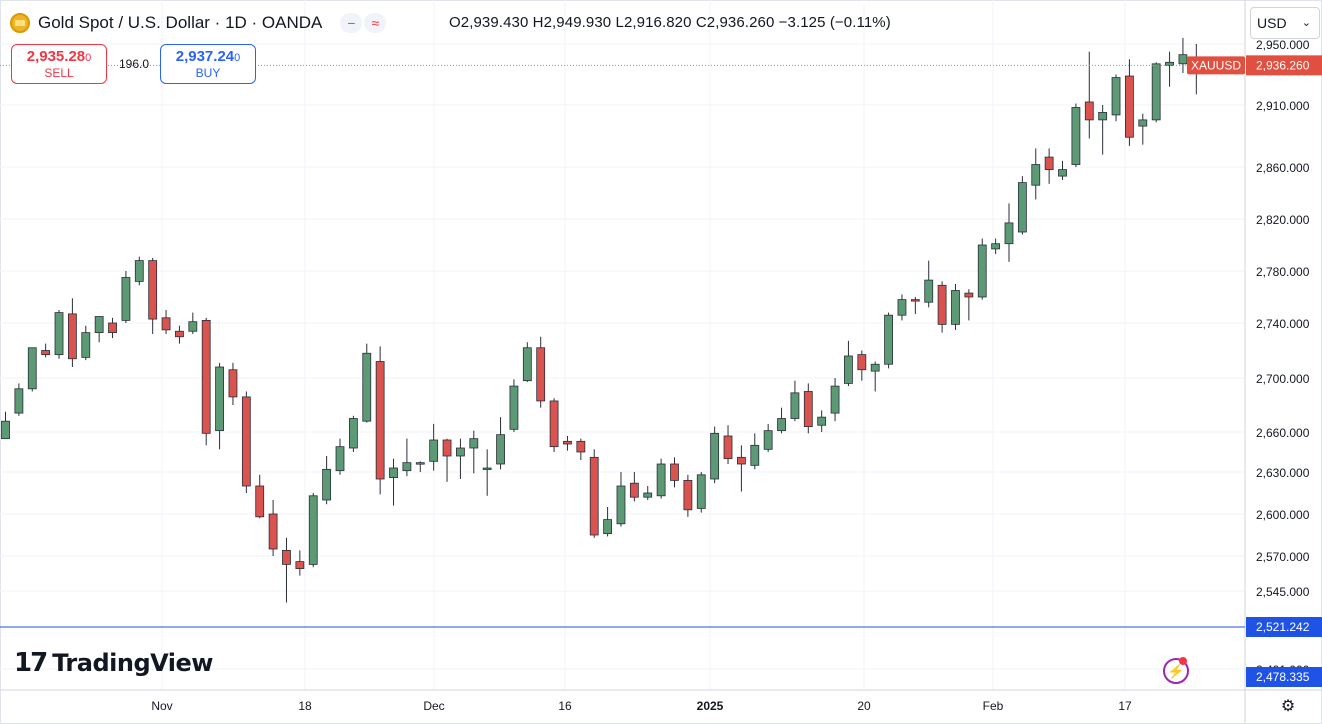 Image resolution: width=1322 pixels, height=724 pixels. I want to click on price-tick-label: 2,700.000, so click(1283, 379).